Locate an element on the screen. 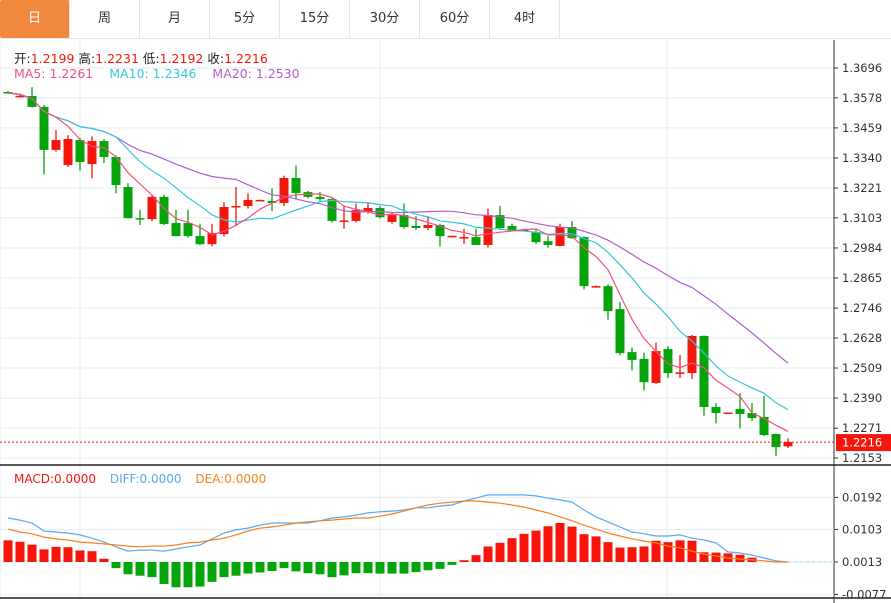 Image resolution: width=891 pixels, height=603 pixels. macd-info: MACD:0.0000 DIFF:0.0000 DEA:0.0000 is located at coordinates (140, 479).